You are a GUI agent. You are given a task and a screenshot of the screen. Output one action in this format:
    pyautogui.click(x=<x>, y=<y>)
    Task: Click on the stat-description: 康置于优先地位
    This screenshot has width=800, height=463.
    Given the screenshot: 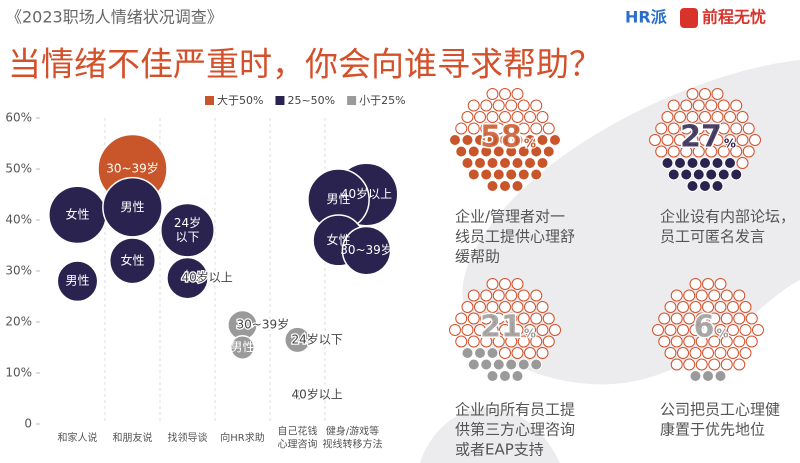 What is the action you would take?
    pyautogui.click(x=712, y=430)
    